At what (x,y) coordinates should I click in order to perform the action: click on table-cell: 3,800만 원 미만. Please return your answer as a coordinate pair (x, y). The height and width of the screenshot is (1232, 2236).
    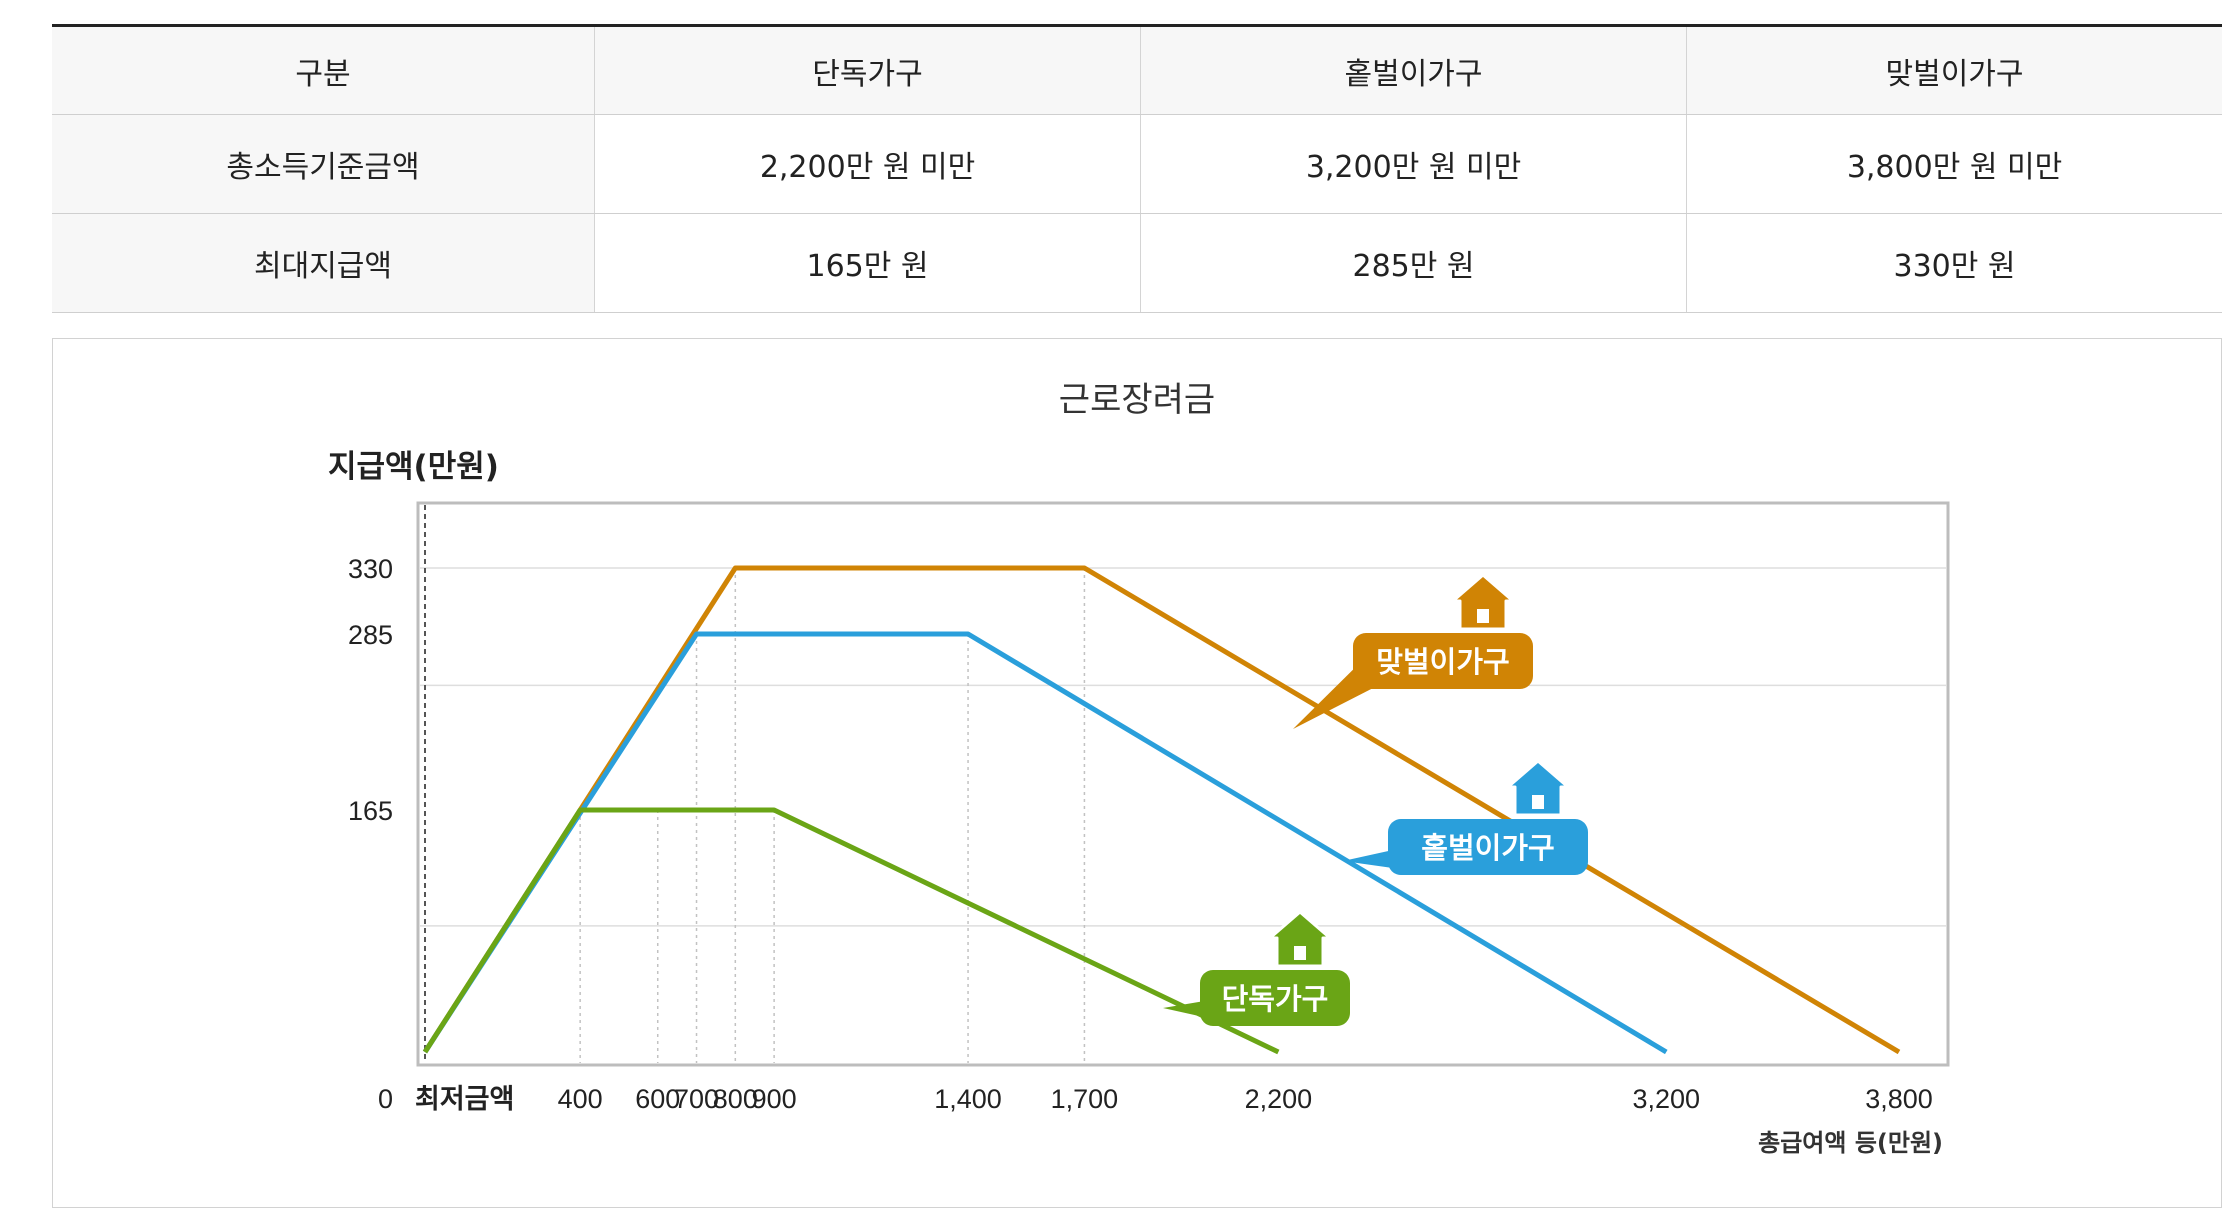
    Looking at the image, I should click on (1954, 164).